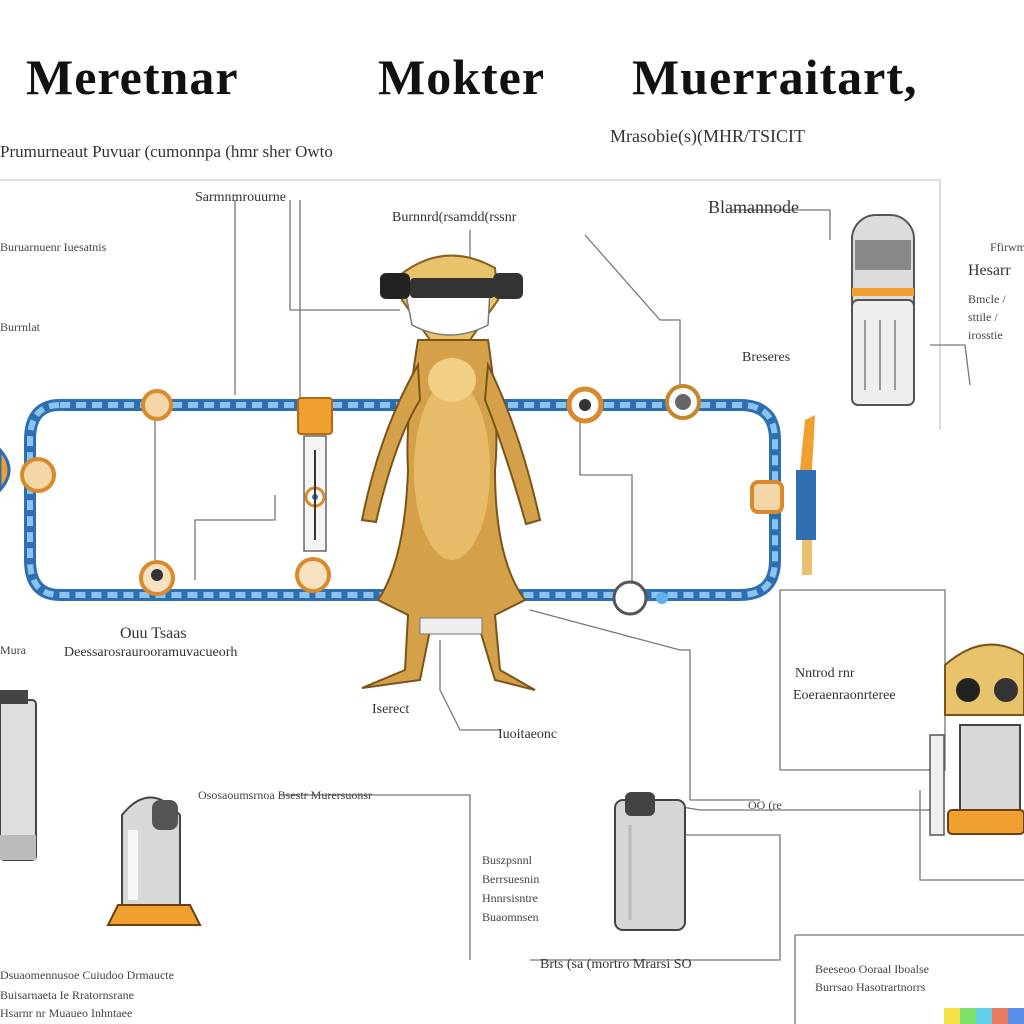 Image resolution: width=1024 pixels, height=1024 pixels. I want to click on label-top-center: Sarmnmrouurne, so click(240, 197).